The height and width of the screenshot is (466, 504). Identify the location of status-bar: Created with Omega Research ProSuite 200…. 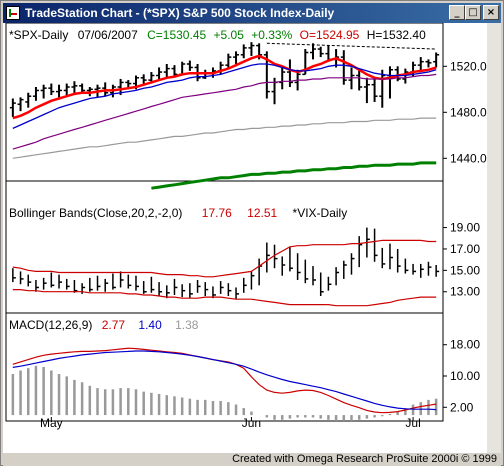
(252, 459).